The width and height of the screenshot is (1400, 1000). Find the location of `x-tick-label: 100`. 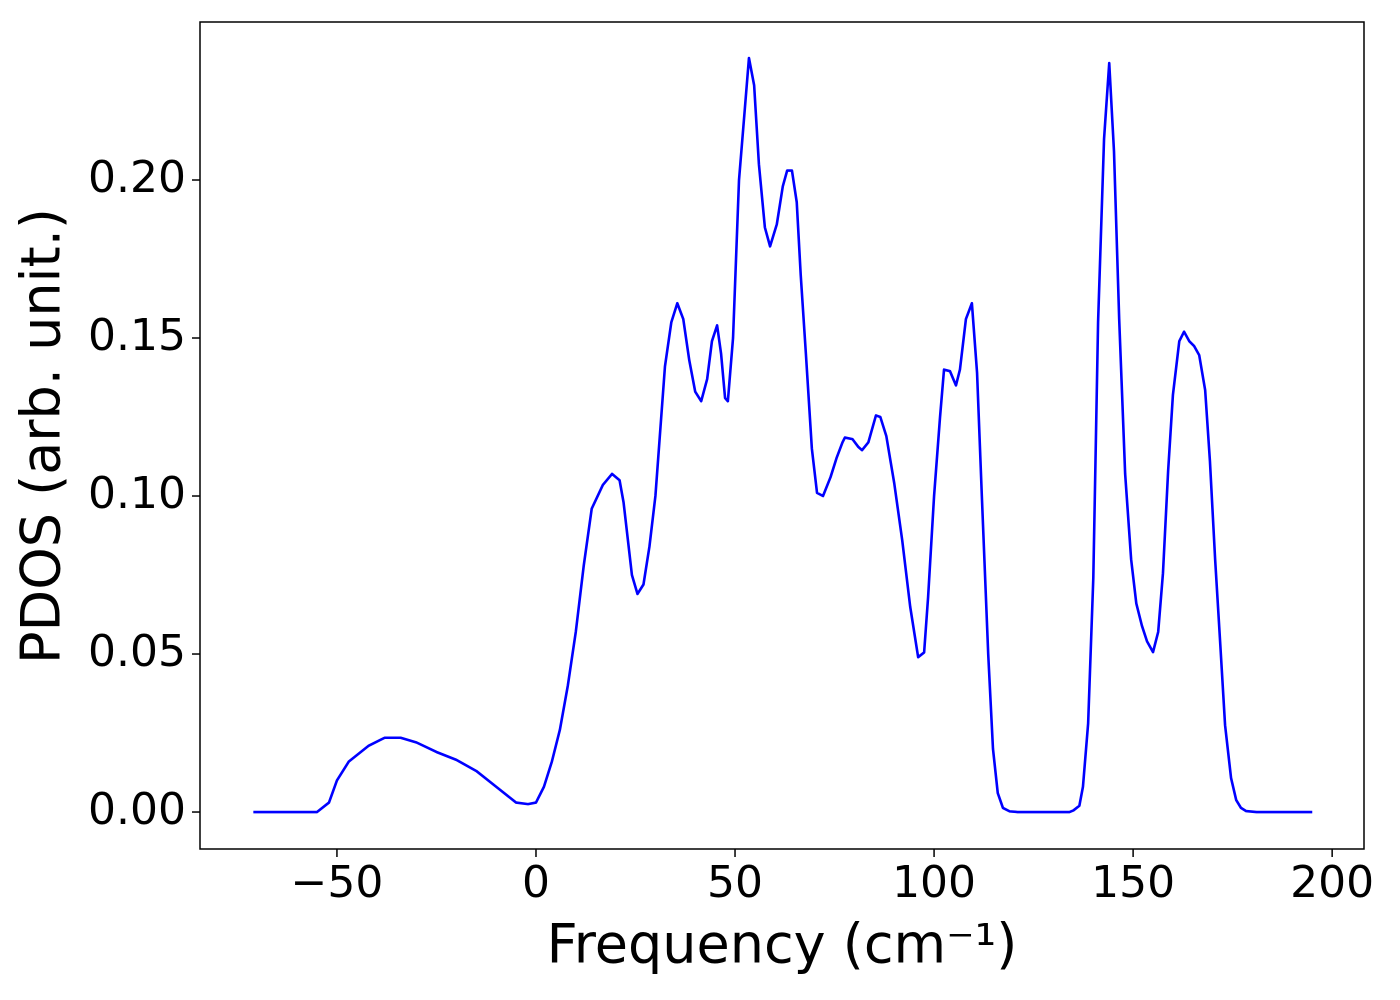

x-tick-label: 100 is located at coordinates (934, 882).